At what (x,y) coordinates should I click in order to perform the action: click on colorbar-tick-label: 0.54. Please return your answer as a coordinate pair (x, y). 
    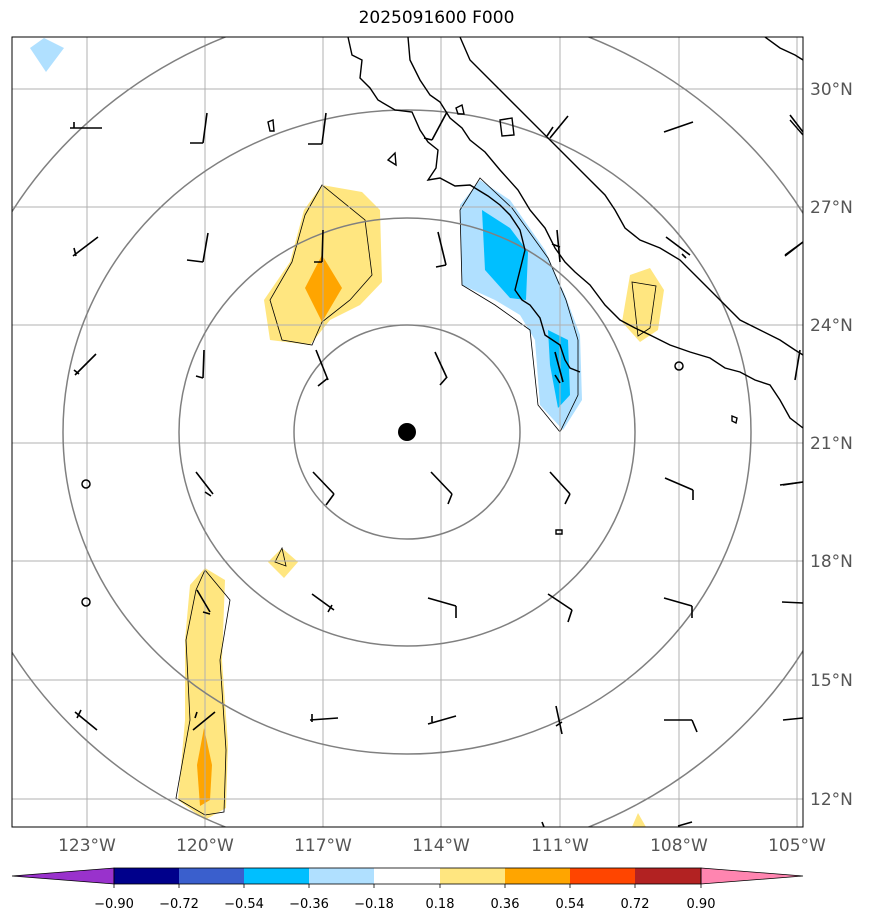
    Looking at the image, I should click on (570, 904).